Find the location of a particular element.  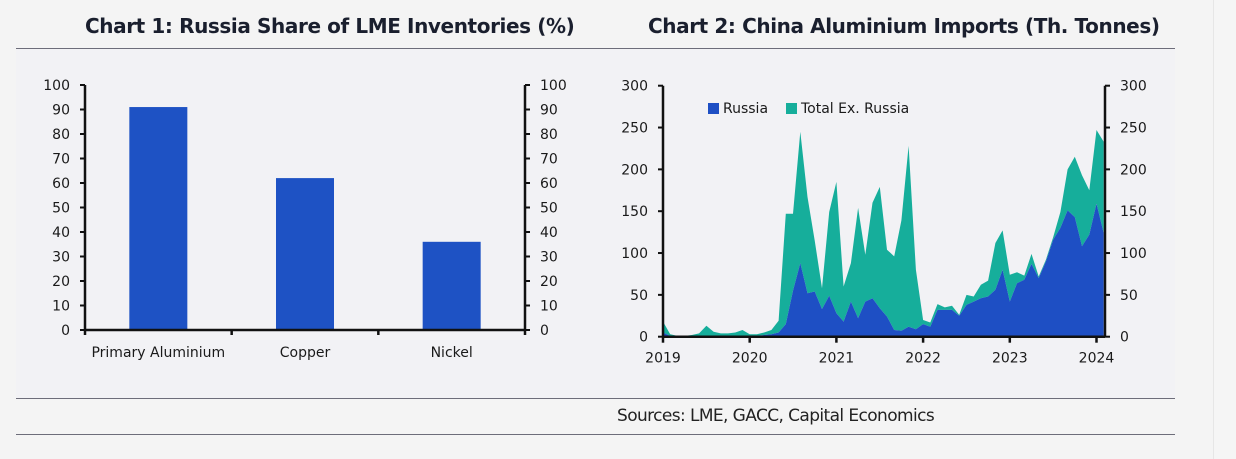

y-tick-label-left: 20 is located at coordinates (61, 282).